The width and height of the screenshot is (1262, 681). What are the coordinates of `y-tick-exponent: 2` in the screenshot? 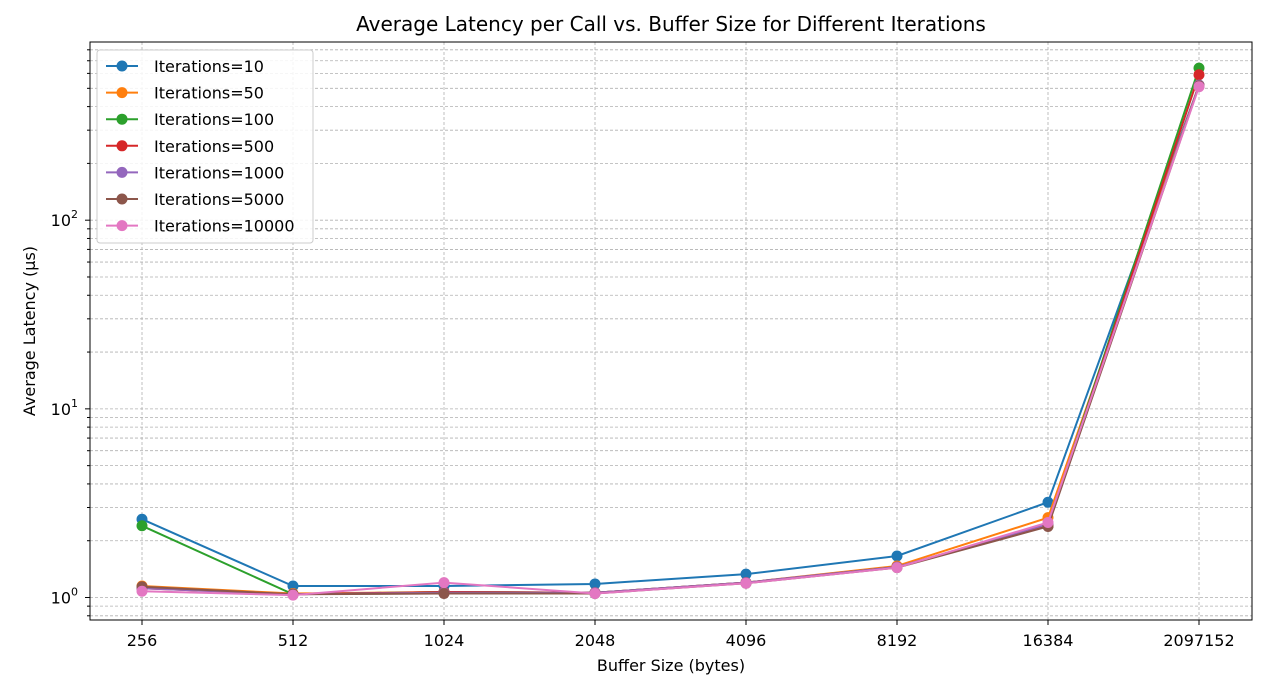 It's located at (74, 214).